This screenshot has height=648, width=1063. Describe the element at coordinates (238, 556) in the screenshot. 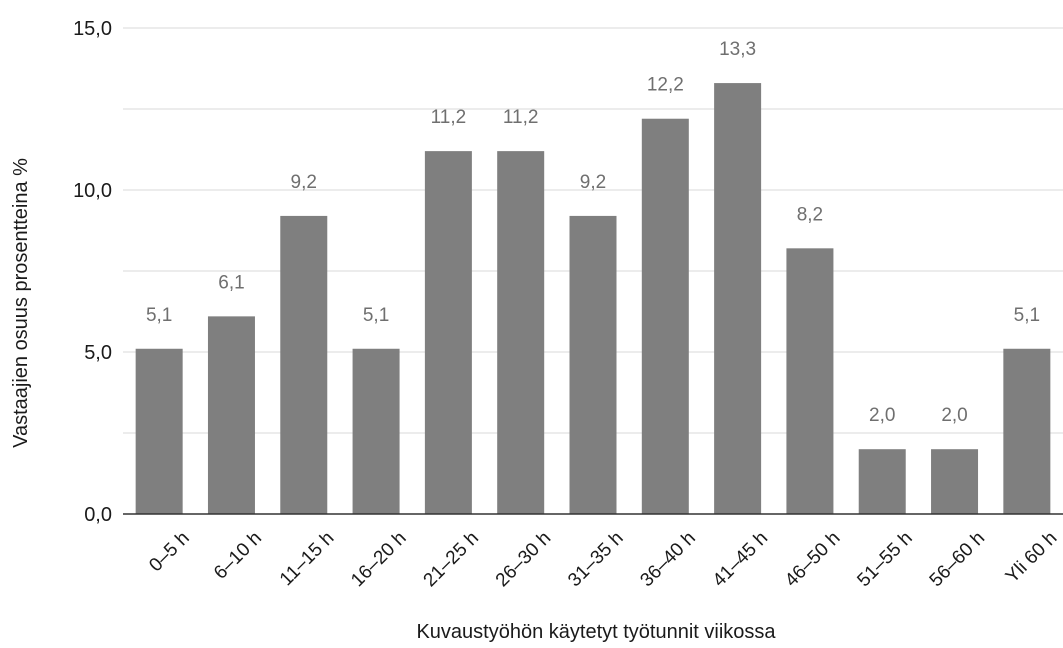

I see `x-tick-label: 6–10 h` at that location.